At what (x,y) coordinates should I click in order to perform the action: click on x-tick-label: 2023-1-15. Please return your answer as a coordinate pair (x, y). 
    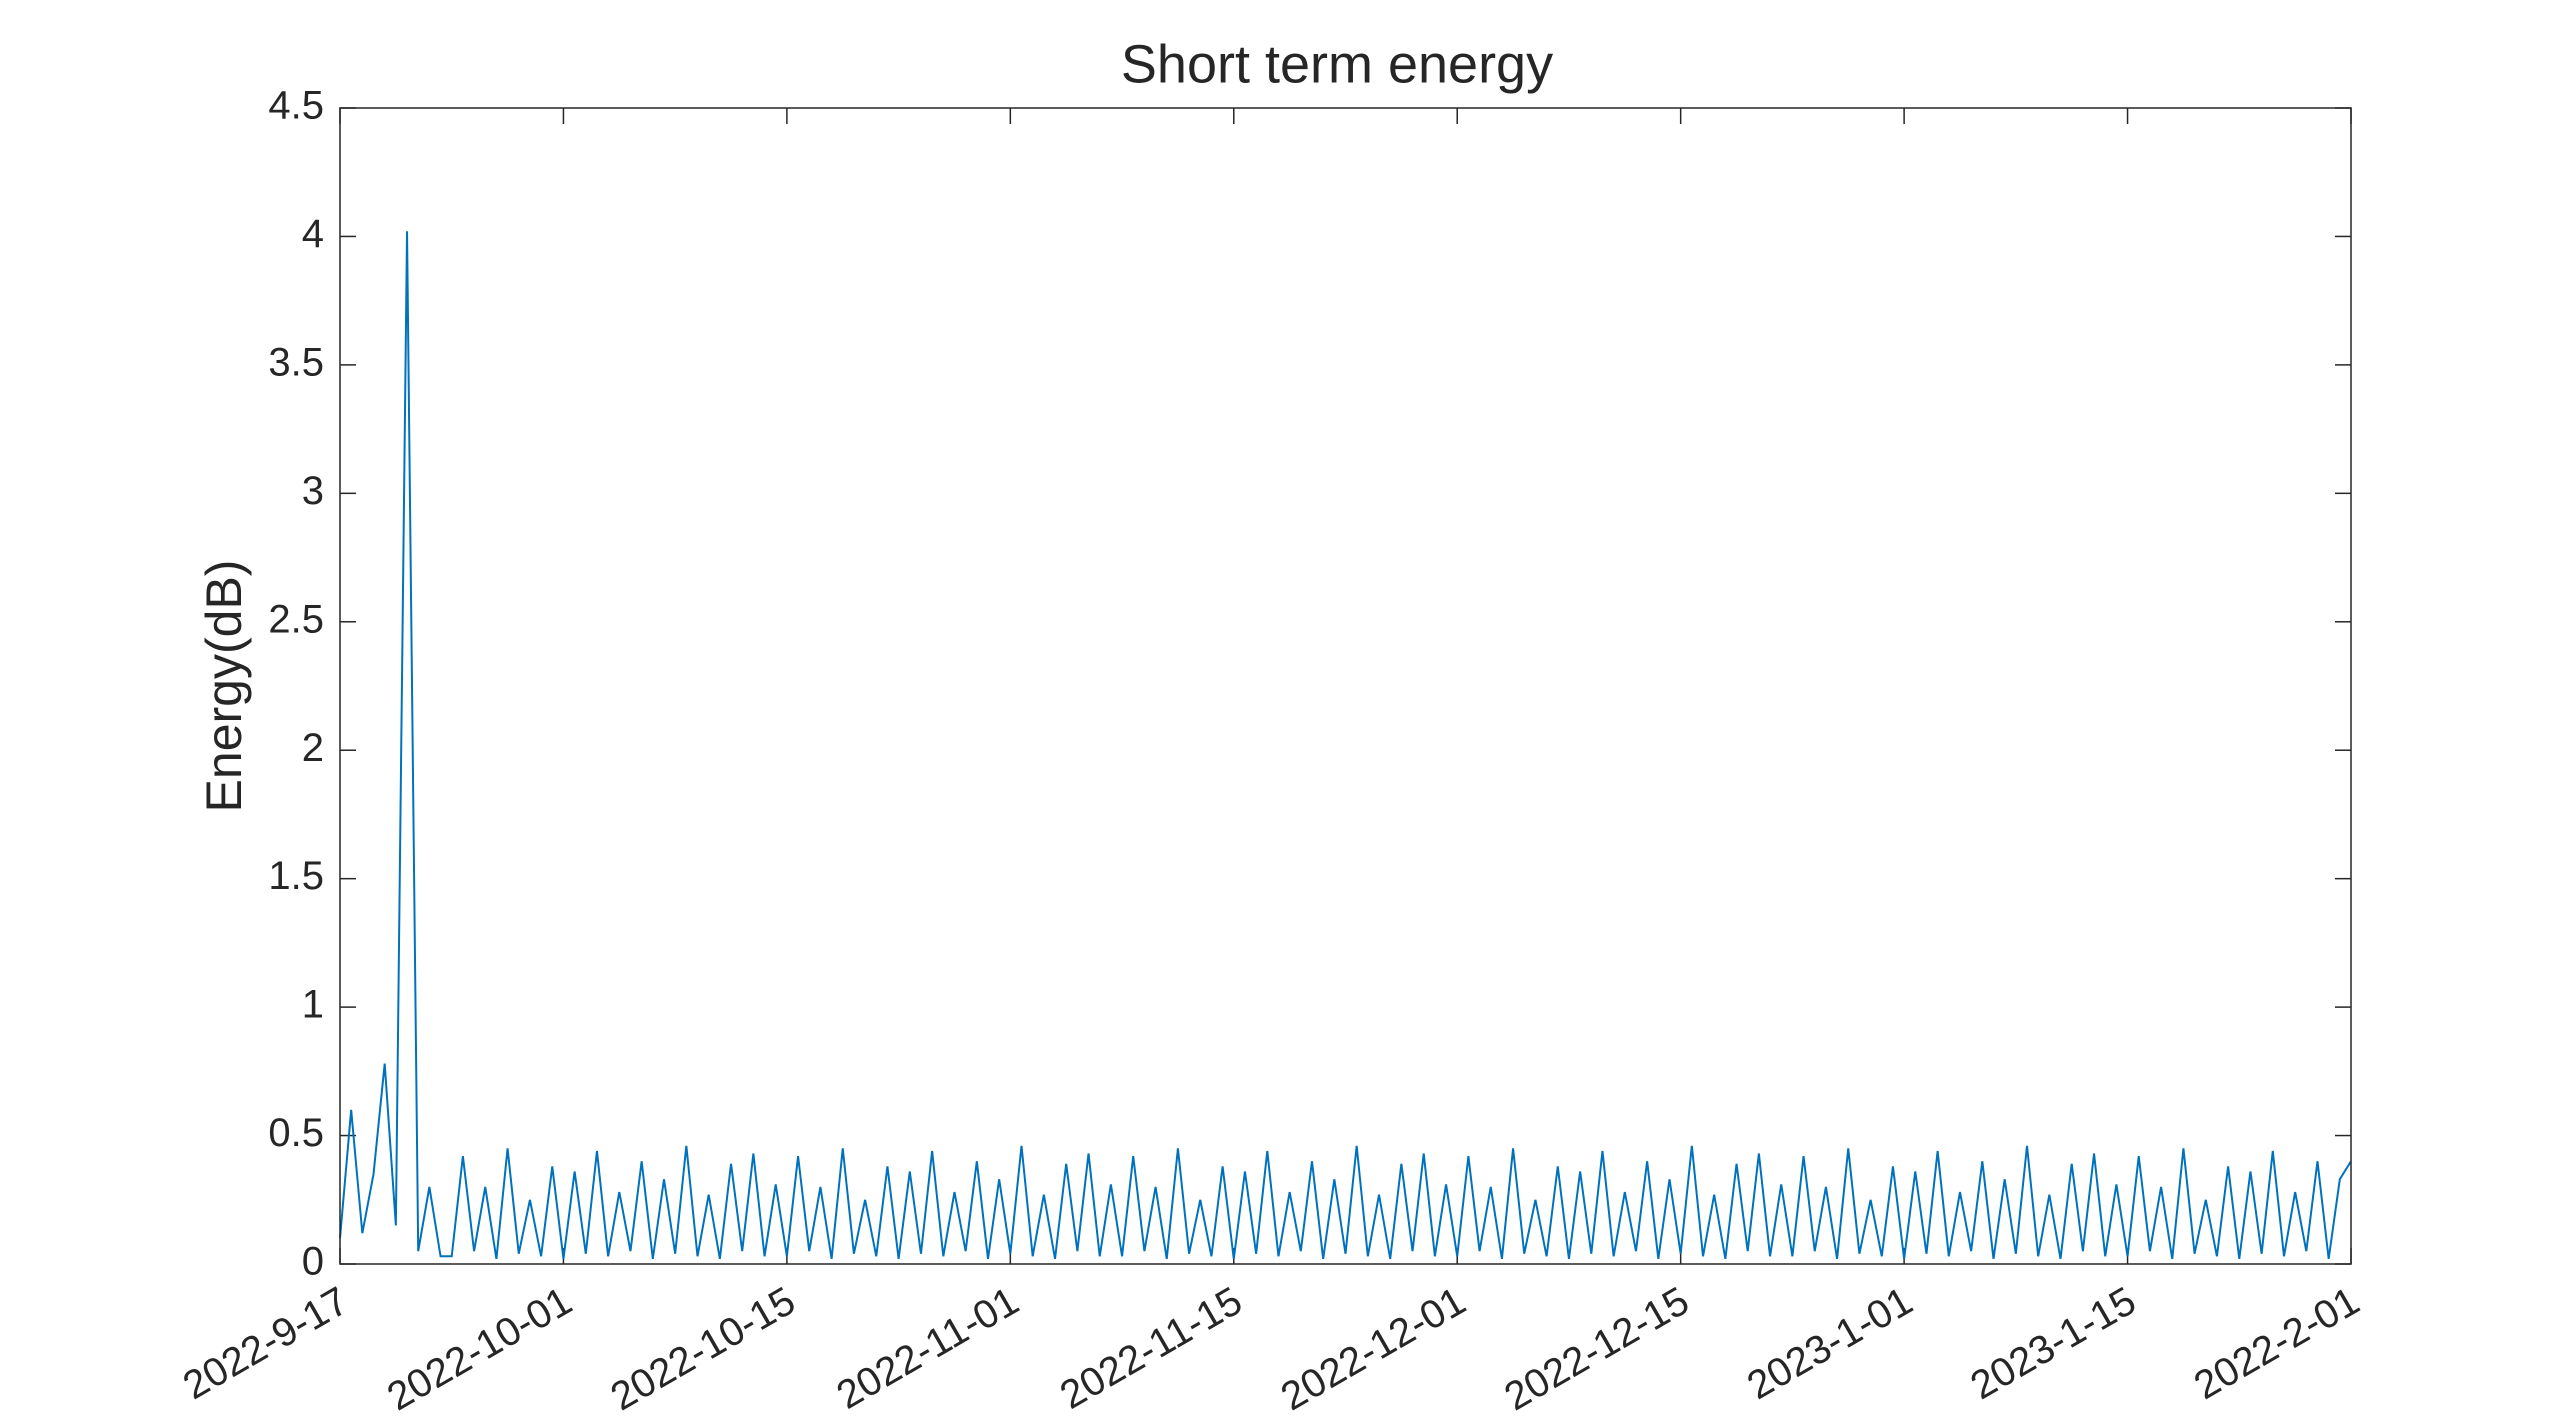
    Looking at the image, I should click on (2053, 1343).